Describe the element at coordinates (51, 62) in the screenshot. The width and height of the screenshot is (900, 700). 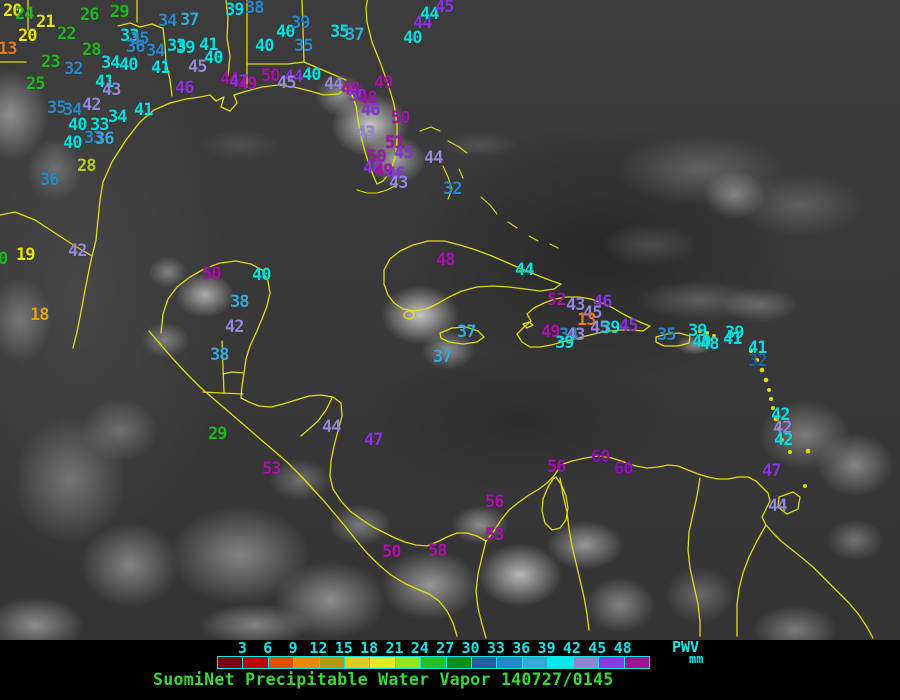
I see `pwv-value-label: 23` at that location.